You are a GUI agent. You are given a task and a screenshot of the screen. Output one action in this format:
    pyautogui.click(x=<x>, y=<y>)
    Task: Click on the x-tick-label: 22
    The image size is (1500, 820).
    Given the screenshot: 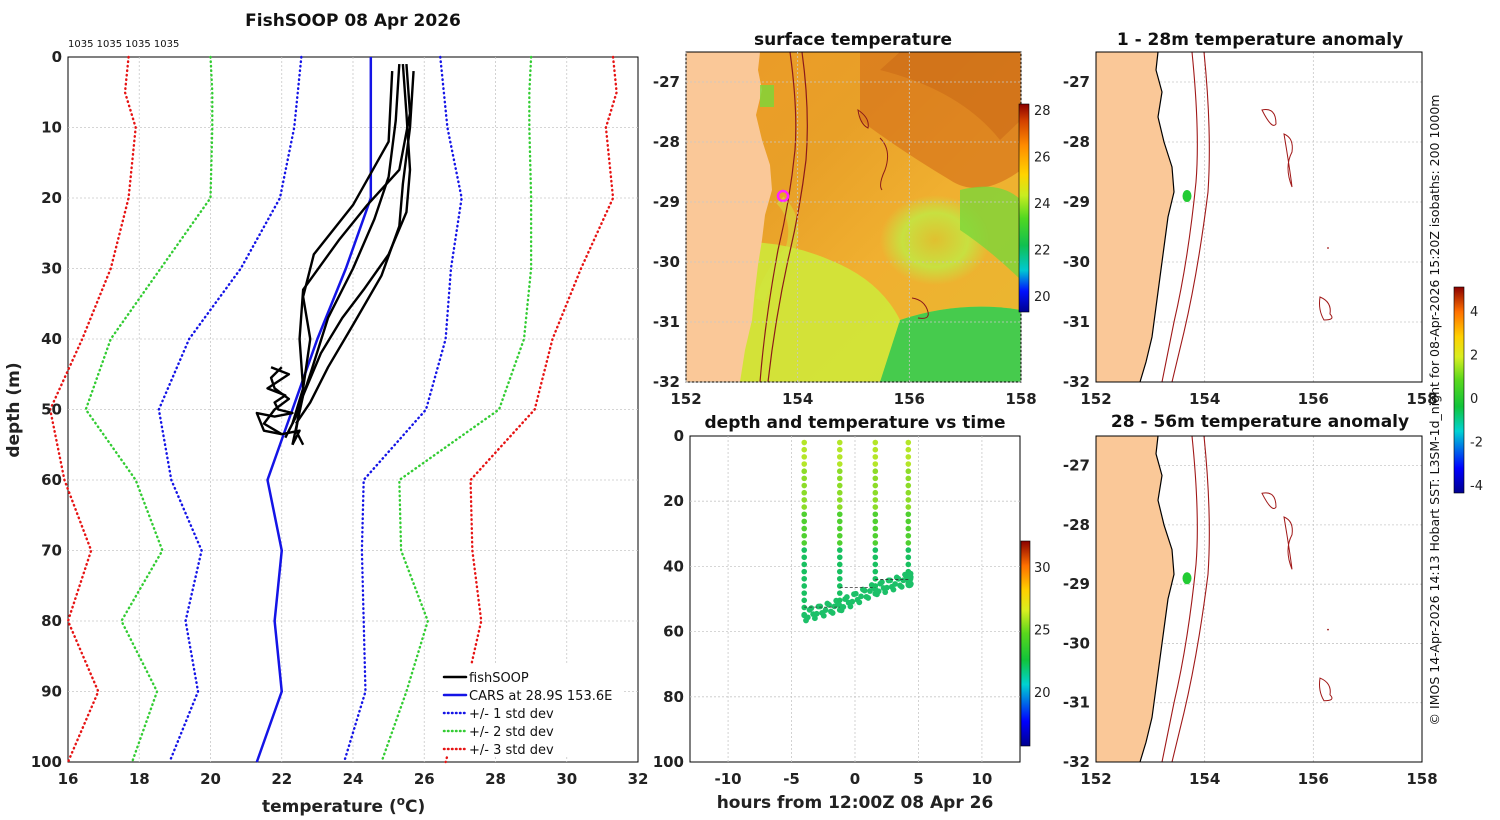 What is the action you would take?
    pyautogui.click(x=281, y=779)
    